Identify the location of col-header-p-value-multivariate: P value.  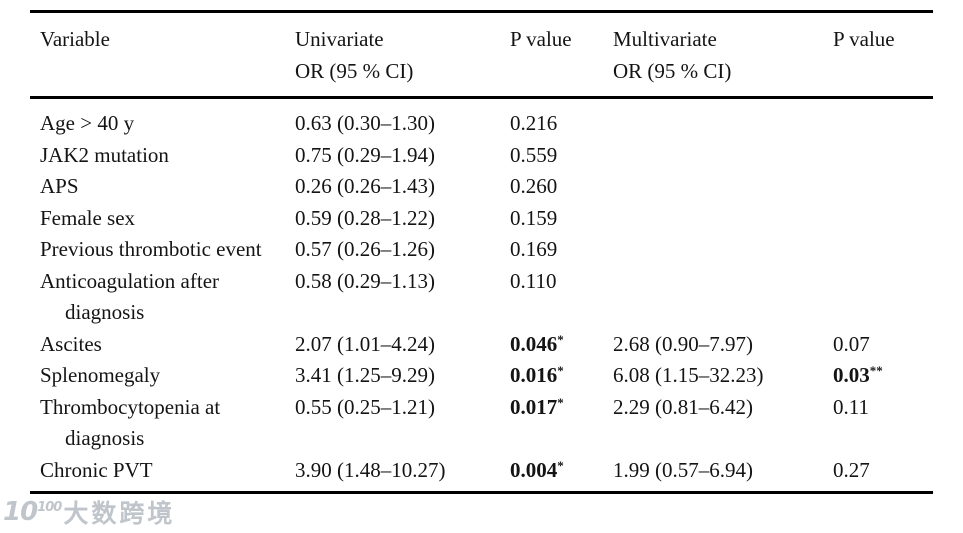
(883, 55).